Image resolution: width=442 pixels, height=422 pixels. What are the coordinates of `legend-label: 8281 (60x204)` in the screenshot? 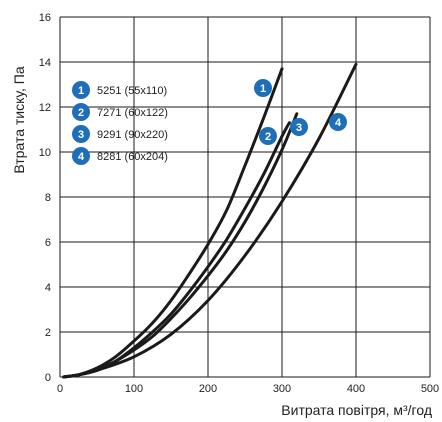 It's located at (132, 157).